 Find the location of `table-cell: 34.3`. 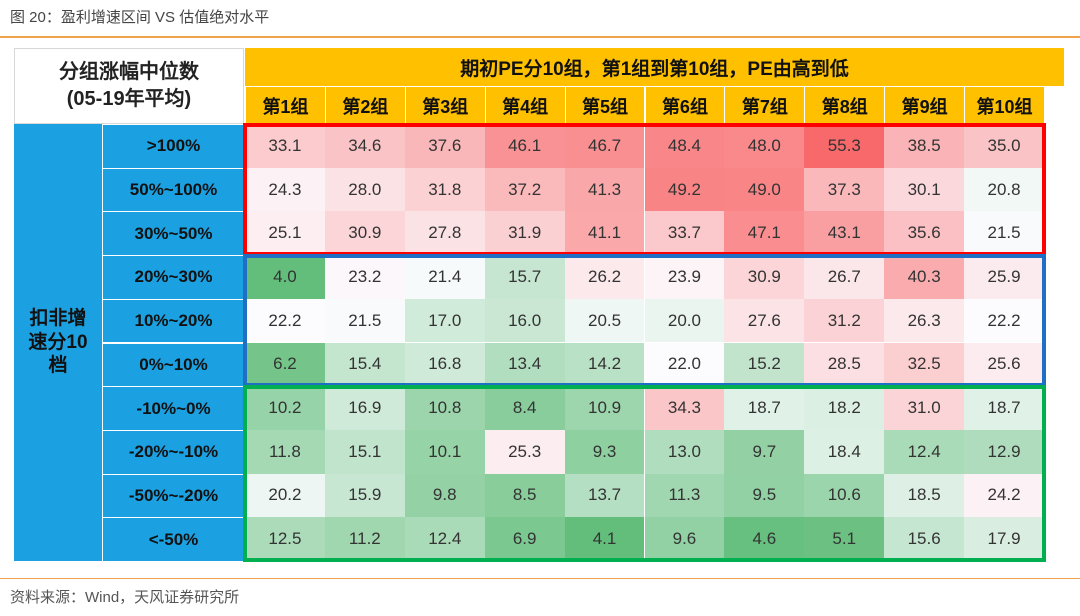

table-cell: 34.3 is located at coordinates (684, 408).